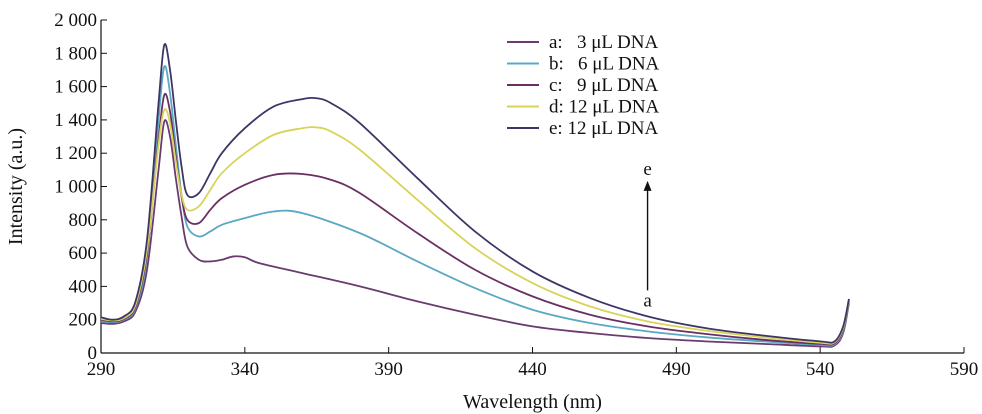 The height and width of the screenshot is (414, 982). I want to click on x-tick-label: 390, so click(388, 369).